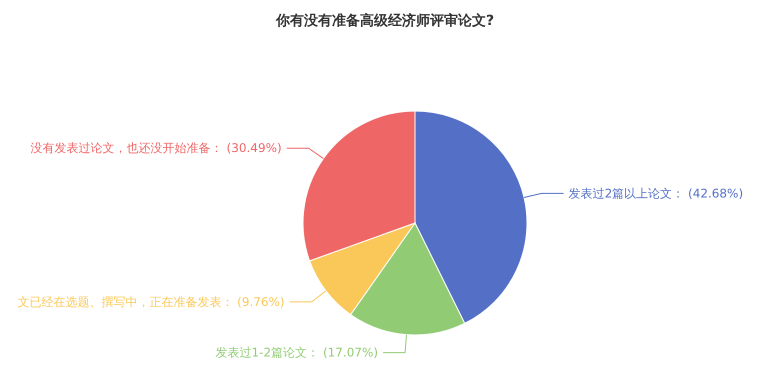  I want to click on slice-label: 没有发表过论文，也还没开始准备： (30.49%), so click(156, 148).